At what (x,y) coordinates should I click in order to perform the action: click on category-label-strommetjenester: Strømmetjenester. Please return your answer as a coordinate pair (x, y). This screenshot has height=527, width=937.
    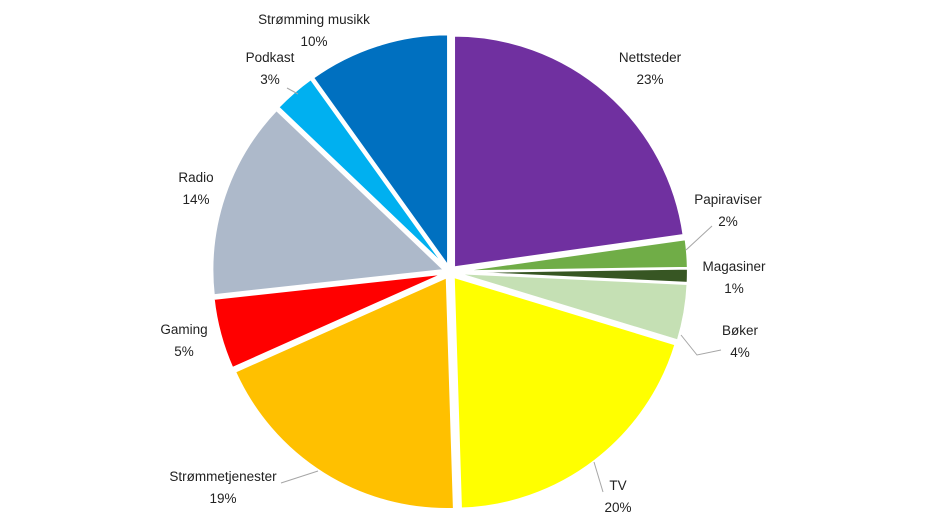
    Looking at the image, I should click on (223, 476).